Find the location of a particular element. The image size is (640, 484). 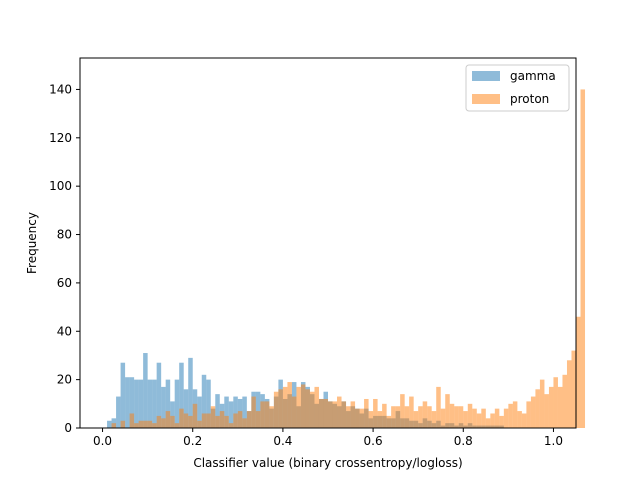

legend: gamma proton is located at coordinates (517, 88).